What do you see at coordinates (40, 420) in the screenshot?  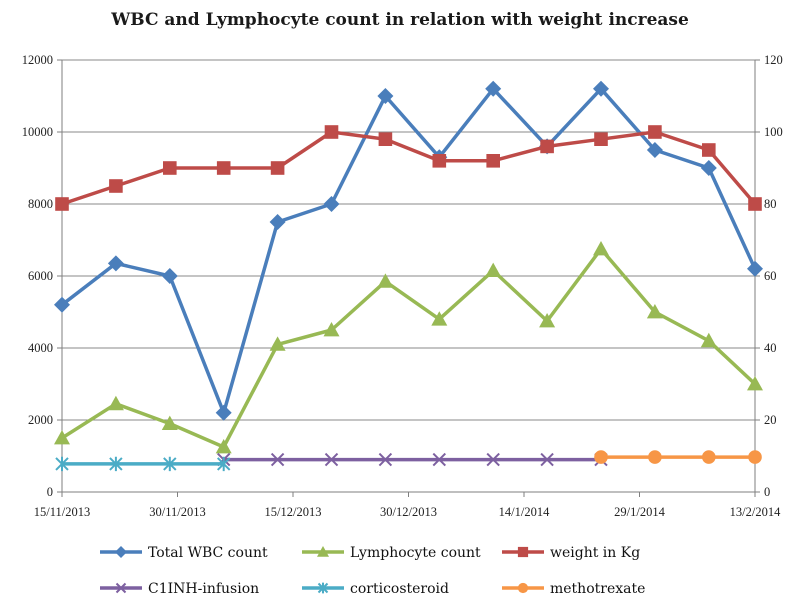 I see `y-left-tick-label: 2000` at bounding box center [40, 420].